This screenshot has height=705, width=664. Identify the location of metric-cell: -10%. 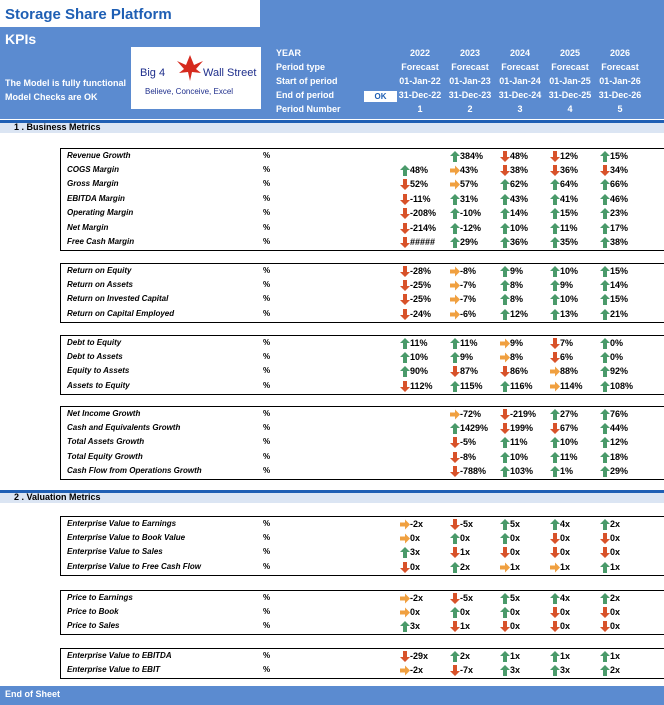
(473, 214).